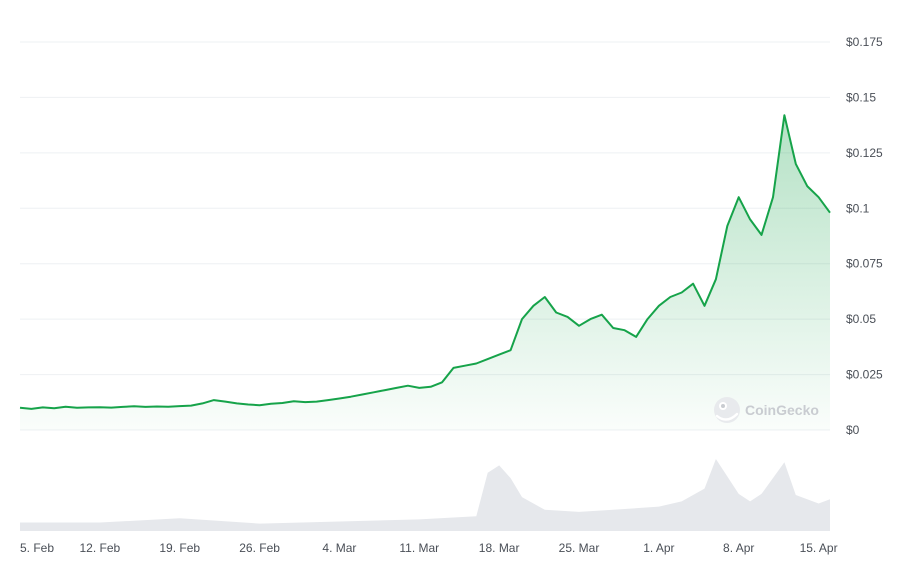 This screenshot has width=904, height=572. I want to click on y-tick-label: $0.175, so click(864, 42).